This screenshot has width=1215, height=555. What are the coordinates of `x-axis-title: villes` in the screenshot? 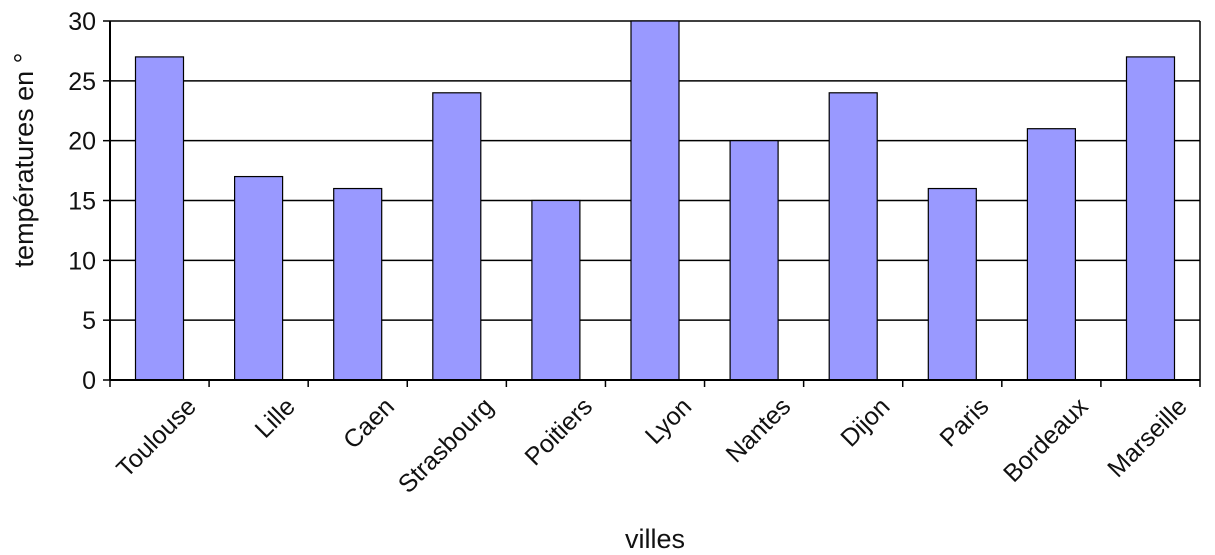 It's located at (655, 539).